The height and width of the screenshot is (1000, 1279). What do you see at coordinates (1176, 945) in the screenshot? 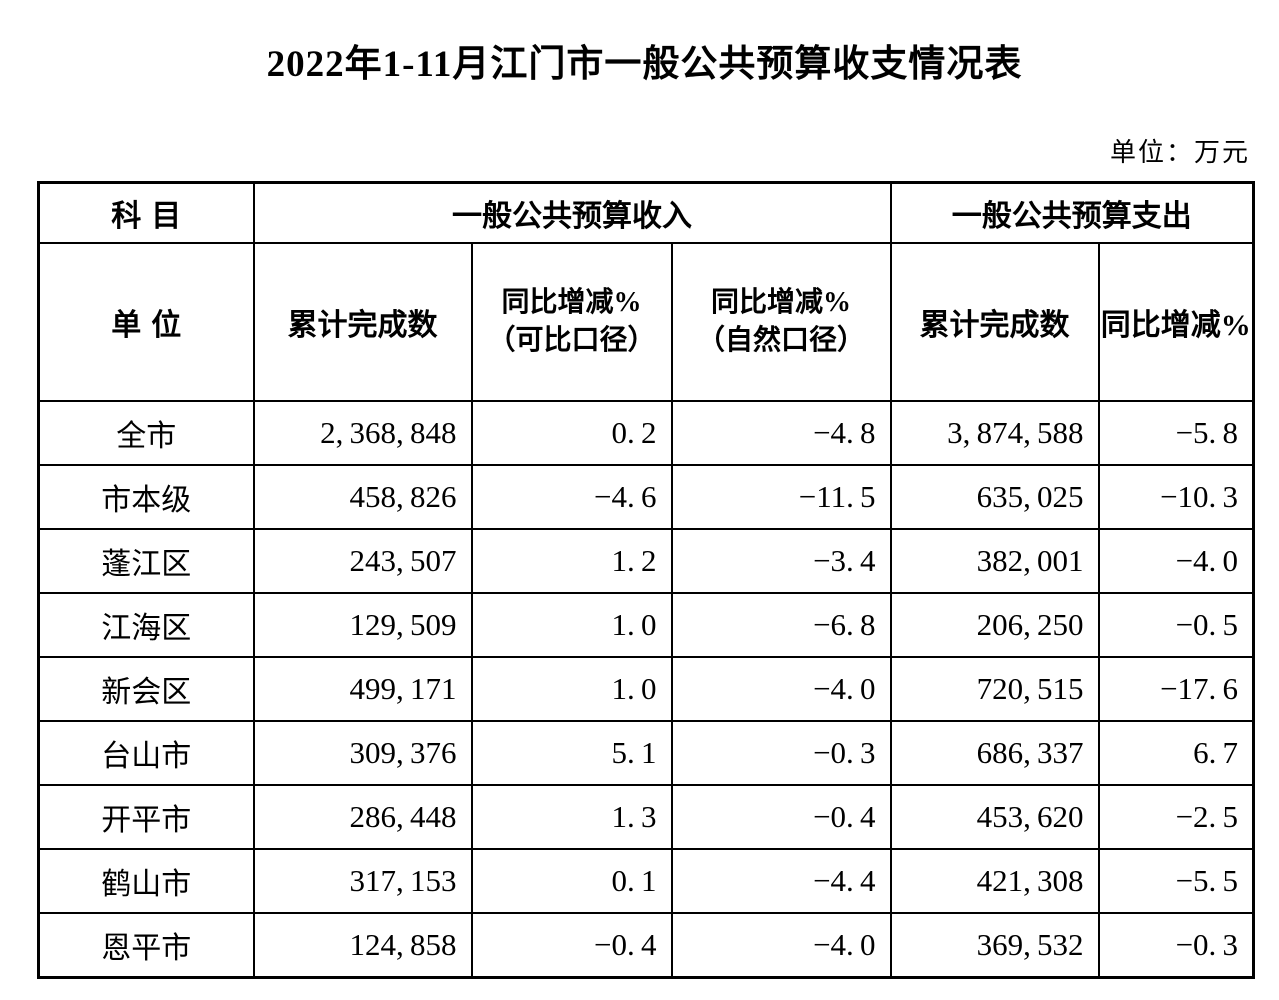
I see `expenditure-yoy-cell: −0. 3` at bounding box center [1176, 945].